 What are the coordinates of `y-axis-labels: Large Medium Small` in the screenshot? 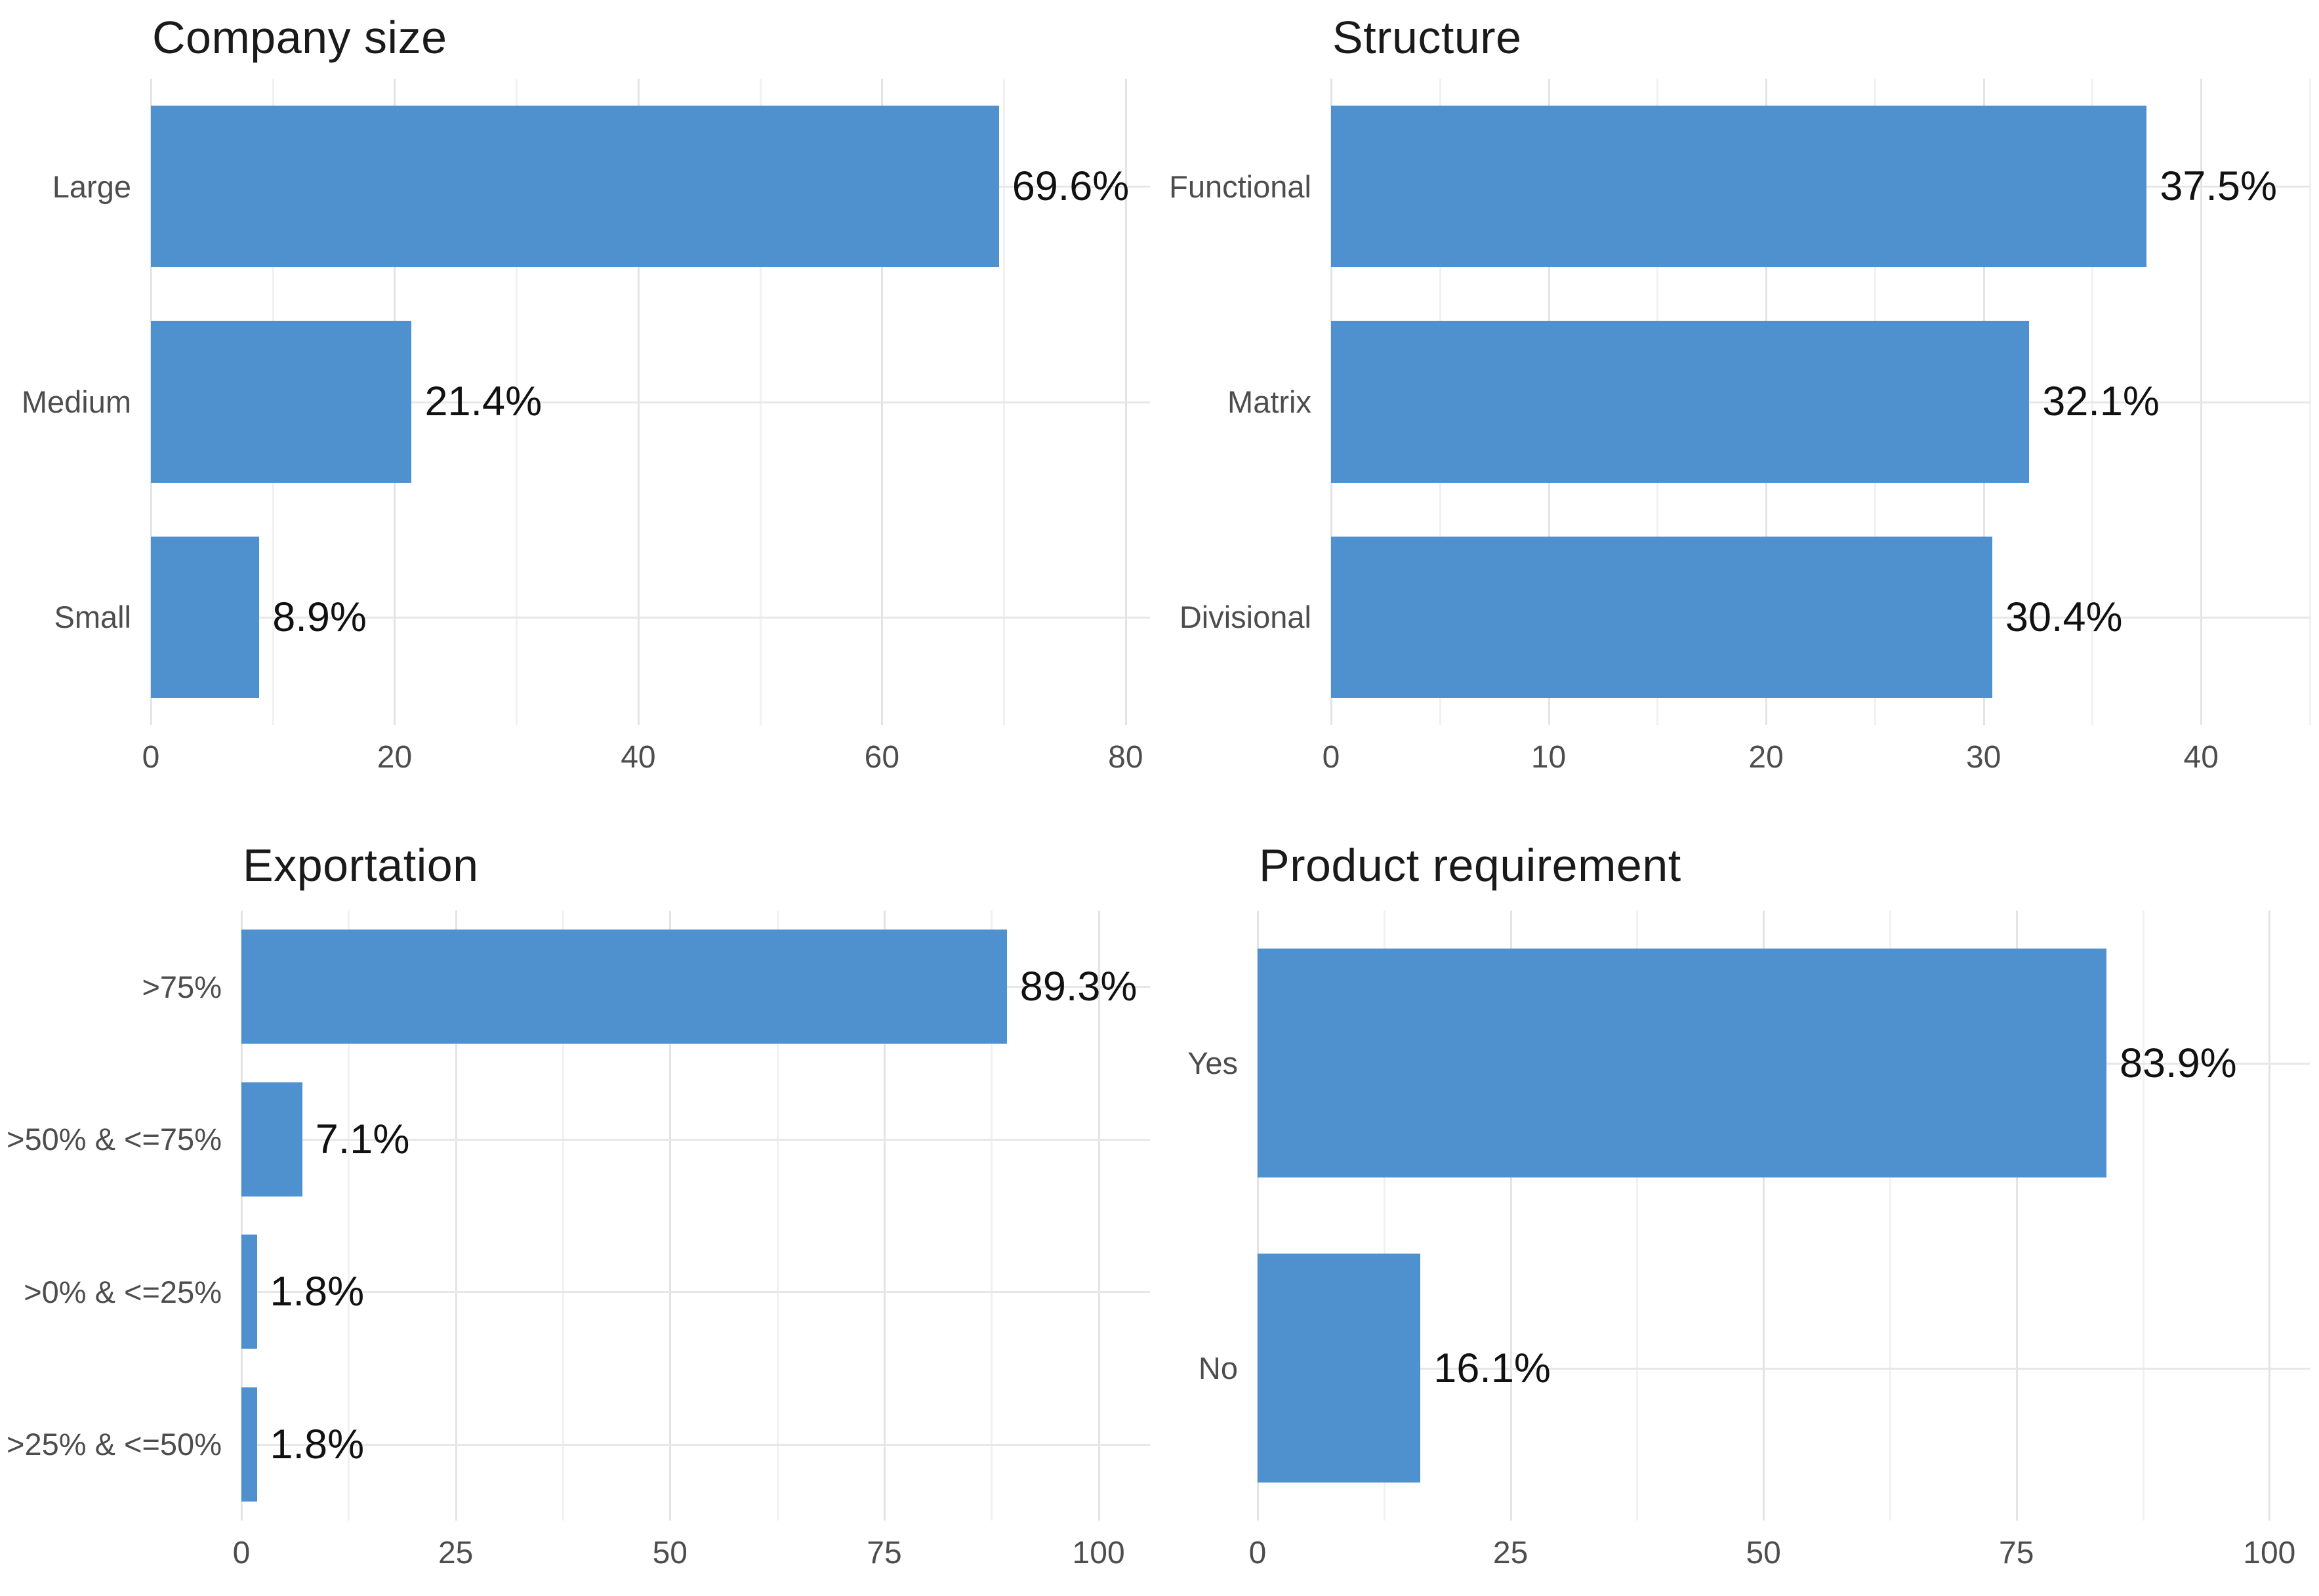 It's located at (75, 402).